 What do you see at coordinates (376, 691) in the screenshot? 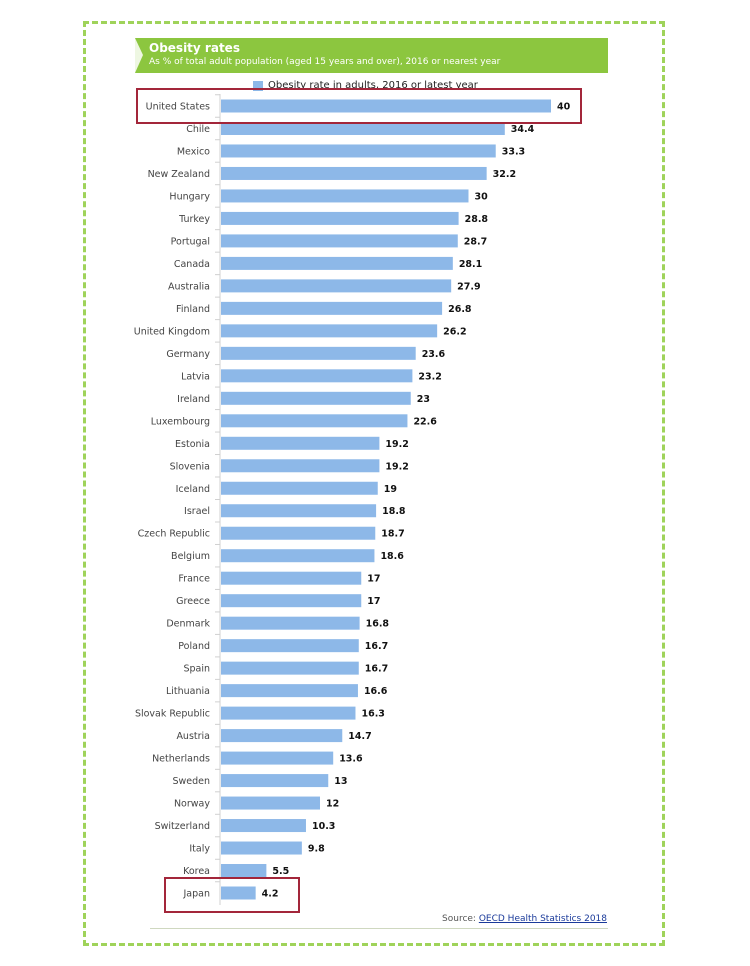
I see `data-label: 16.6` at bounding box center [376, 691].